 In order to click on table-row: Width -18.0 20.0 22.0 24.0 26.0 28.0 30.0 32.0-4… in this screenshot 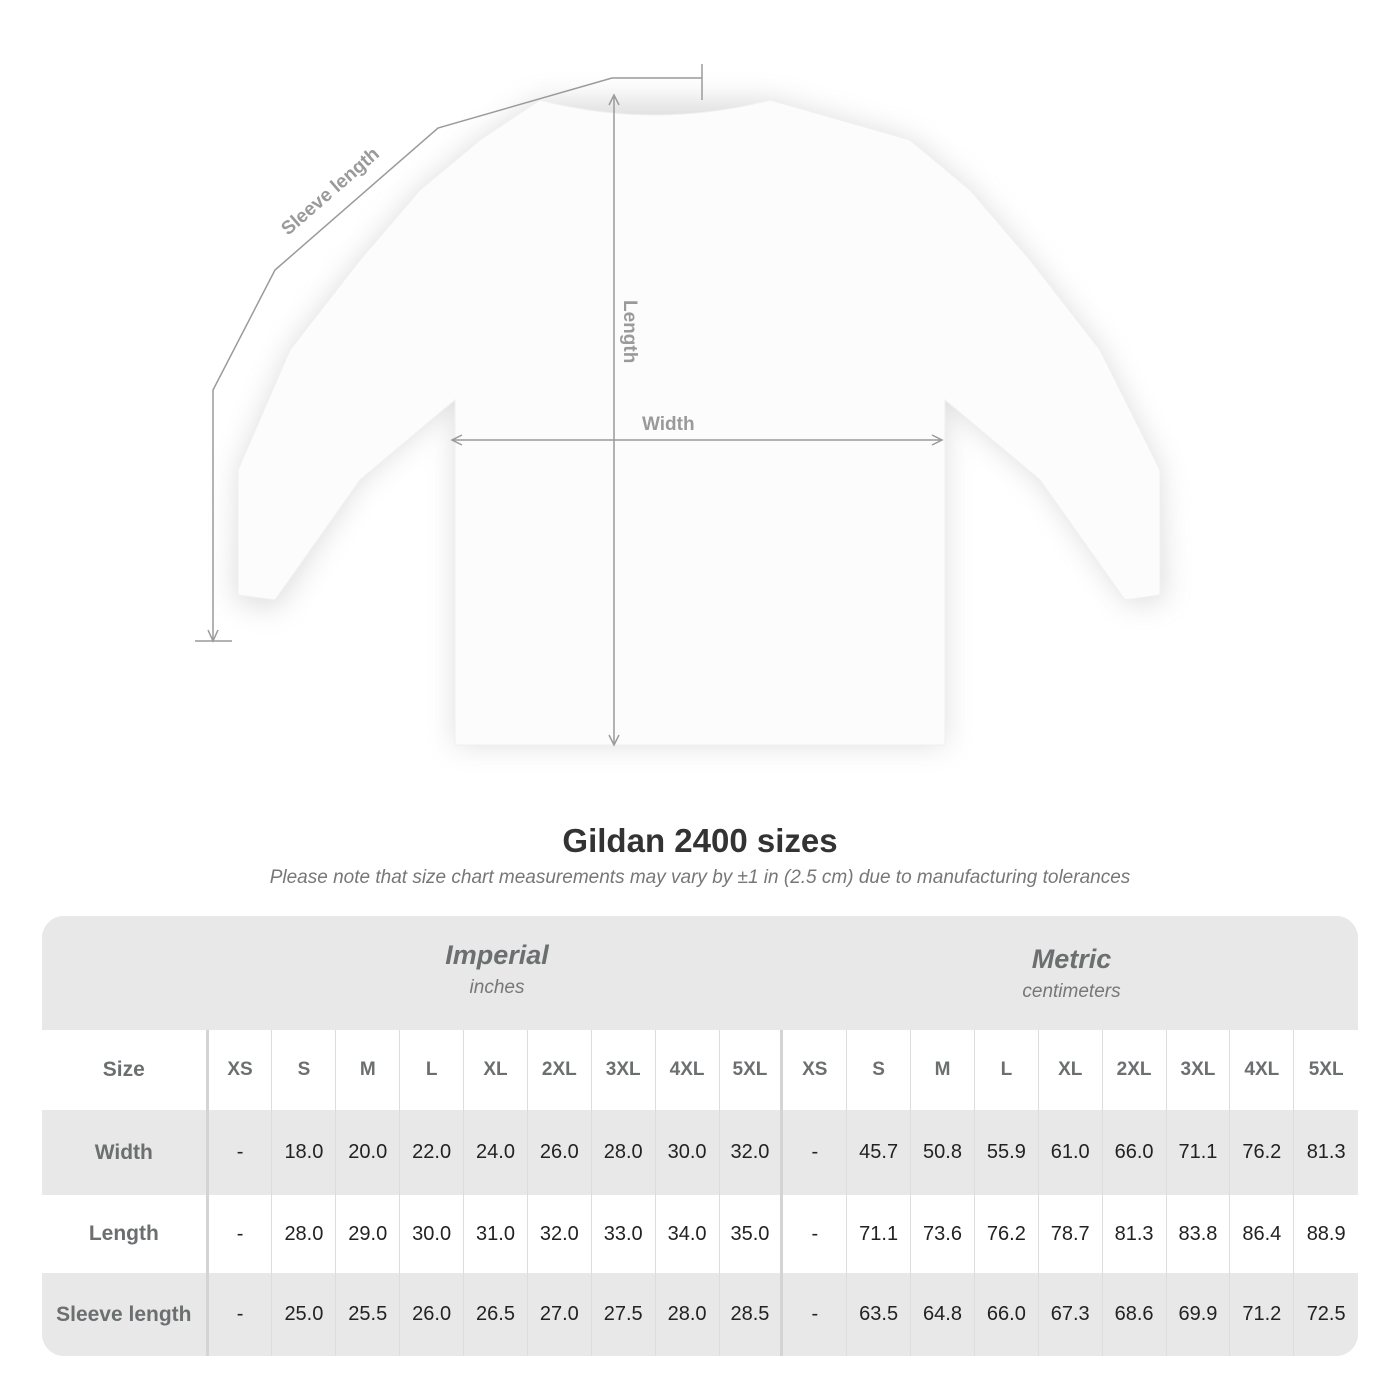, I will do `click(700, 1152)`.